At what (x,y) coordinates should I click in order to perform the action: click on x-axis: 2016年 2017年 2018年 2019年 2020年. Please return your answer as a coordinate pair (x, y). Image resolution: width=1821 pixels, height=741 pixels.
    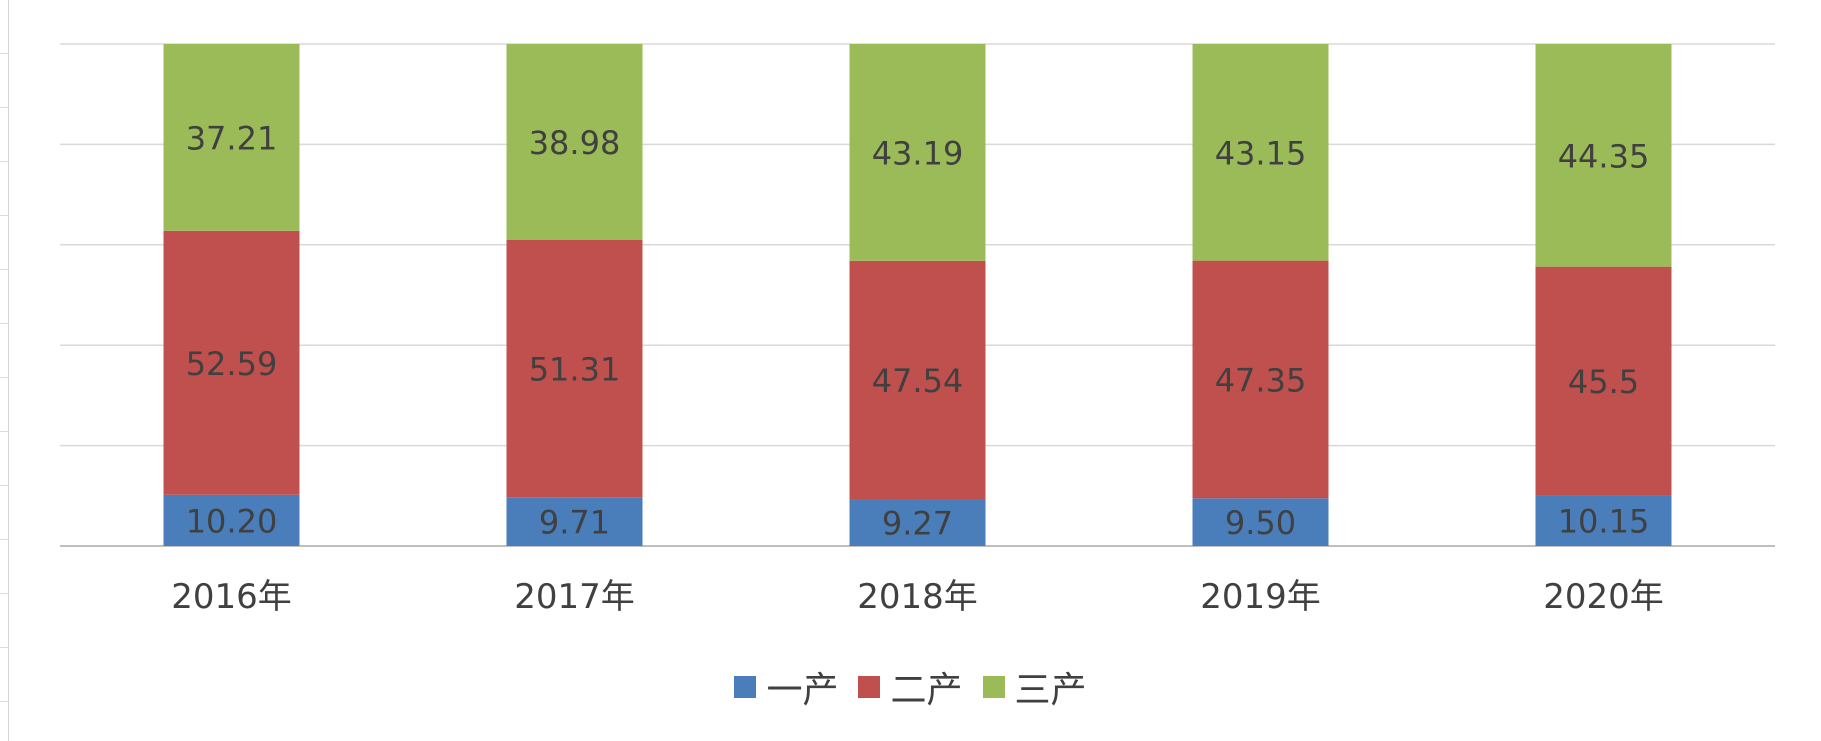
    Looking at the image, I should click on (917, 597).